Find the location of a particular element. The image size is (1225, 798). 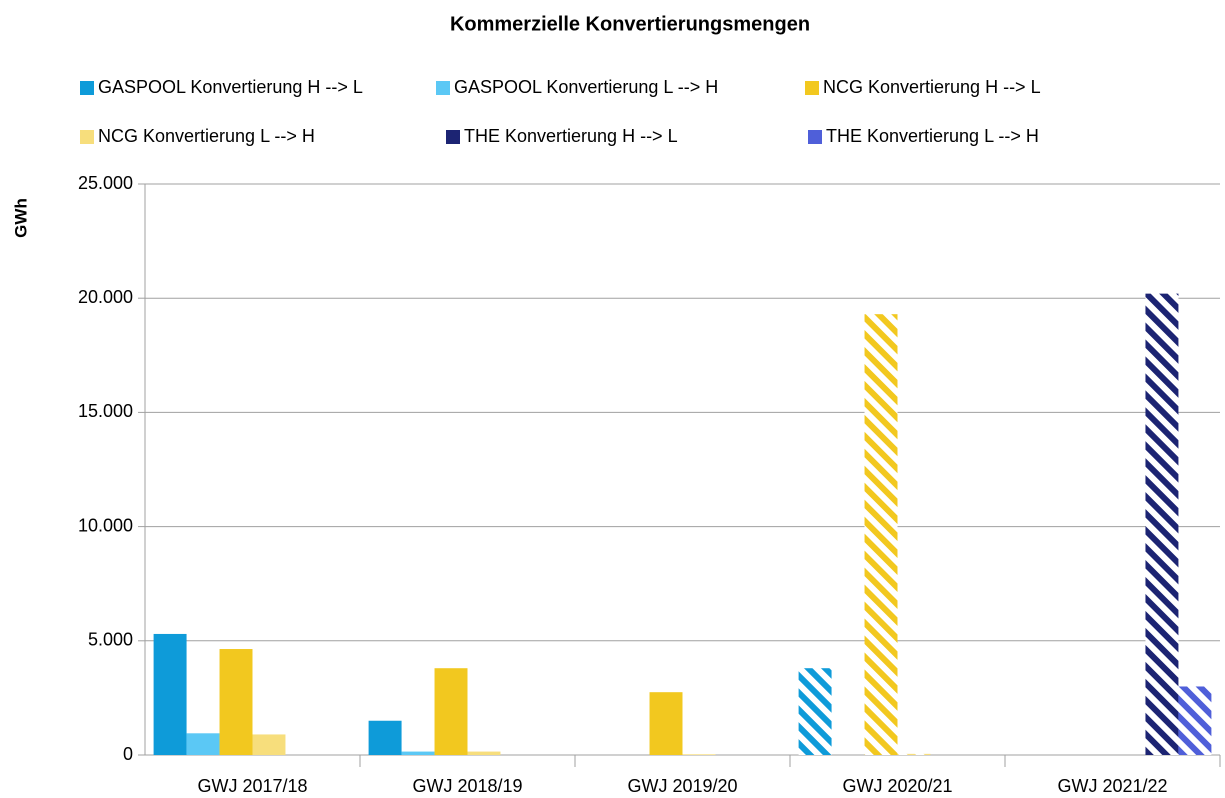

legend-label: GASPOOL Konvertierung L --> H is located at coordinates (586, 87).